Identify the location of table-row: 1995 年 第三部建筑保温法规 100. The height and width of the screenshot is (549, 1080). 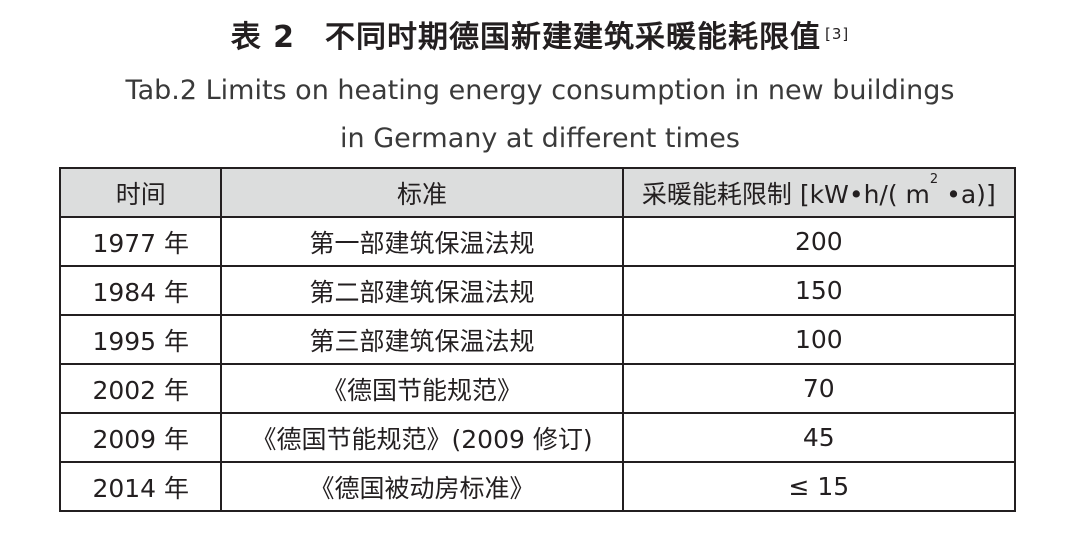
(537, 339).